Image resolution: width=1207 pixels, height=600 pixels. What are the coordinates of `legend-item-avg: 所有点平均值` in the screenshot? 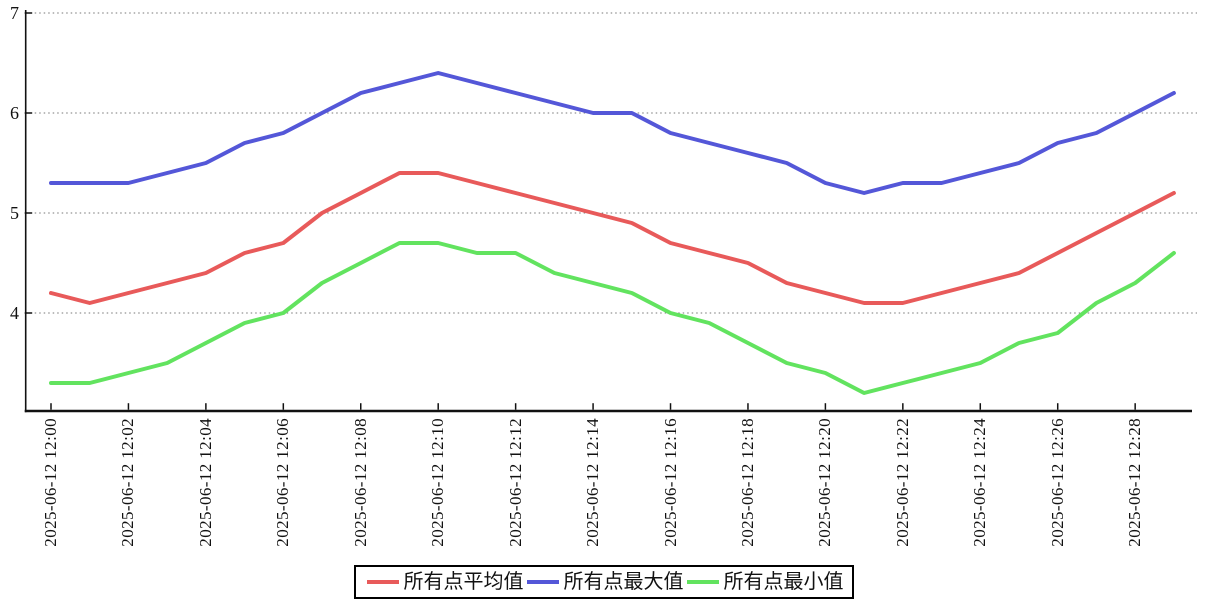 It's located at (444, 582).